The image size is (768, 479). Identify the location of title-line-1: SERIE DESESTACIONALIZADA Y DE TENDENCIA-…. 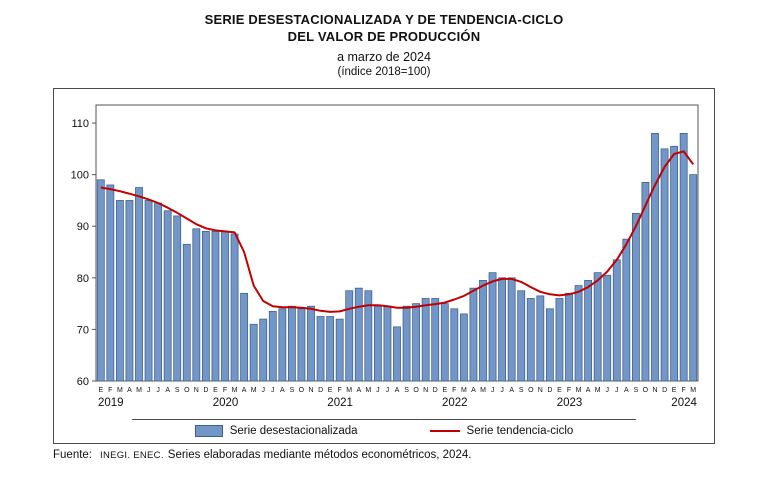
(384, 19).